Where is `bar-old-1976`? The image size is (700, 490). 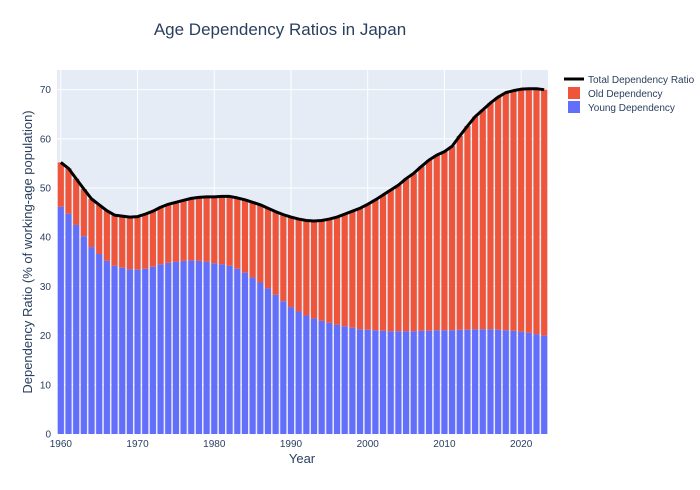
bar-old-1976 is located at coordinates (183, 230).